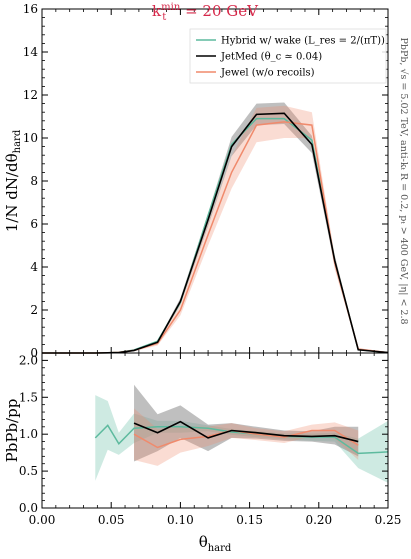 Image resolution: width=411 pixels, height=559 pixels. Describe the element at coordinates (303, 41) in the screenshot. I see `legend-label-hybrid: Hybrid w/ wake (L_res = 2/(πT))` at that location.